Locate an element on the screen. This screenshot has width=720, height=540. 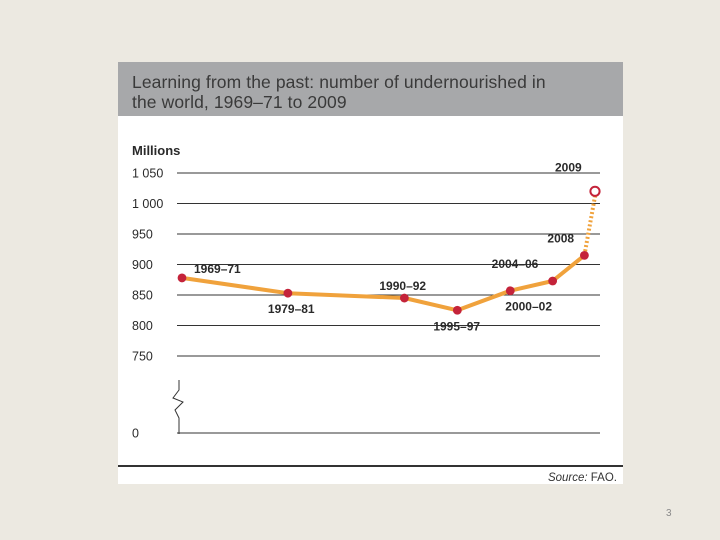
point-layer is located at coordinates (389, 250).